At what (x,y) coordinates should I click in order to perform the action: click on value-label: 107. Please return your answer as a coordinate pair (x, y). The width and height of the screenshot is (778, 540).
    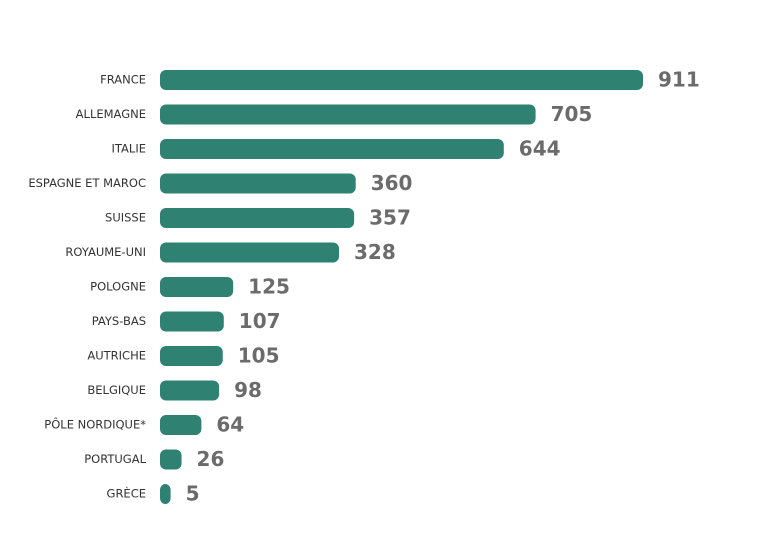
    Looking at the image, I should click on (260, 321).